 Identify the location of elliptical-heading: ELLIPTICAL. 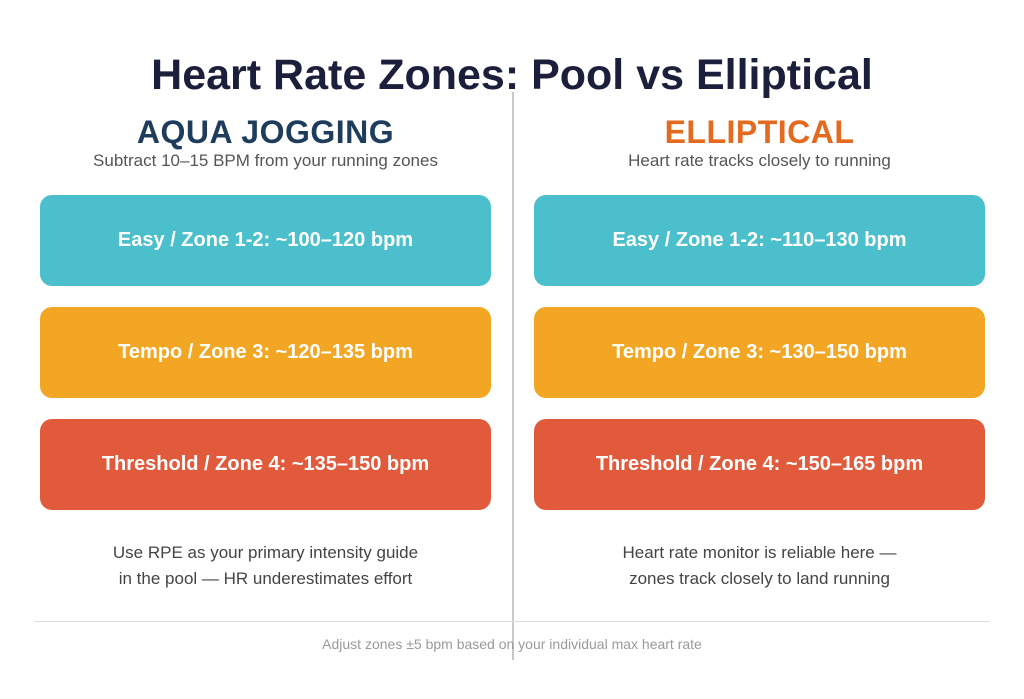
(759, 132).